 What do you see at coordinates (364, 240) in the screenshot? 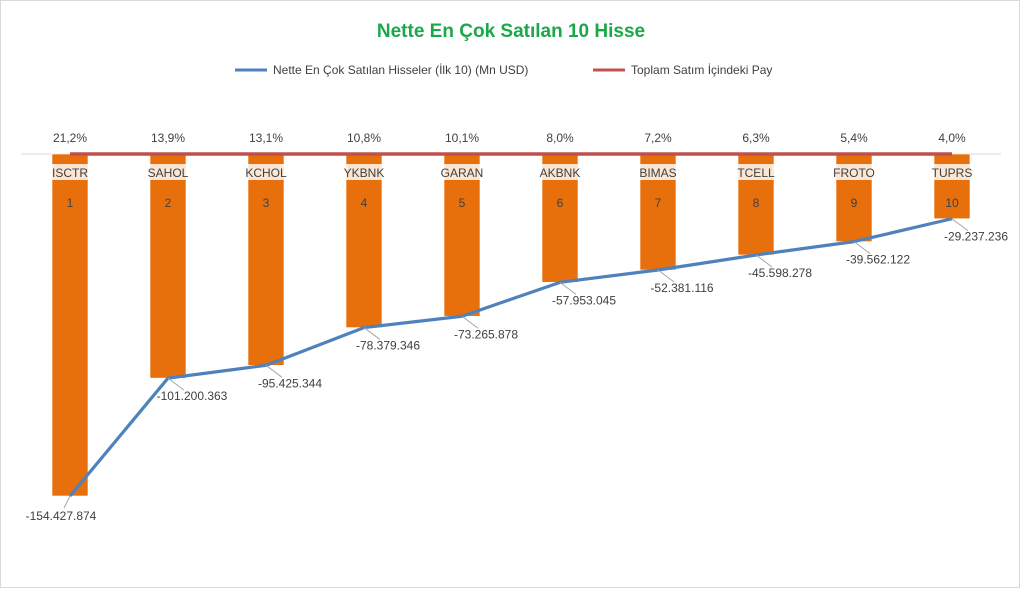
I see `bar-ykbnk` at bounding box center [364, 240].